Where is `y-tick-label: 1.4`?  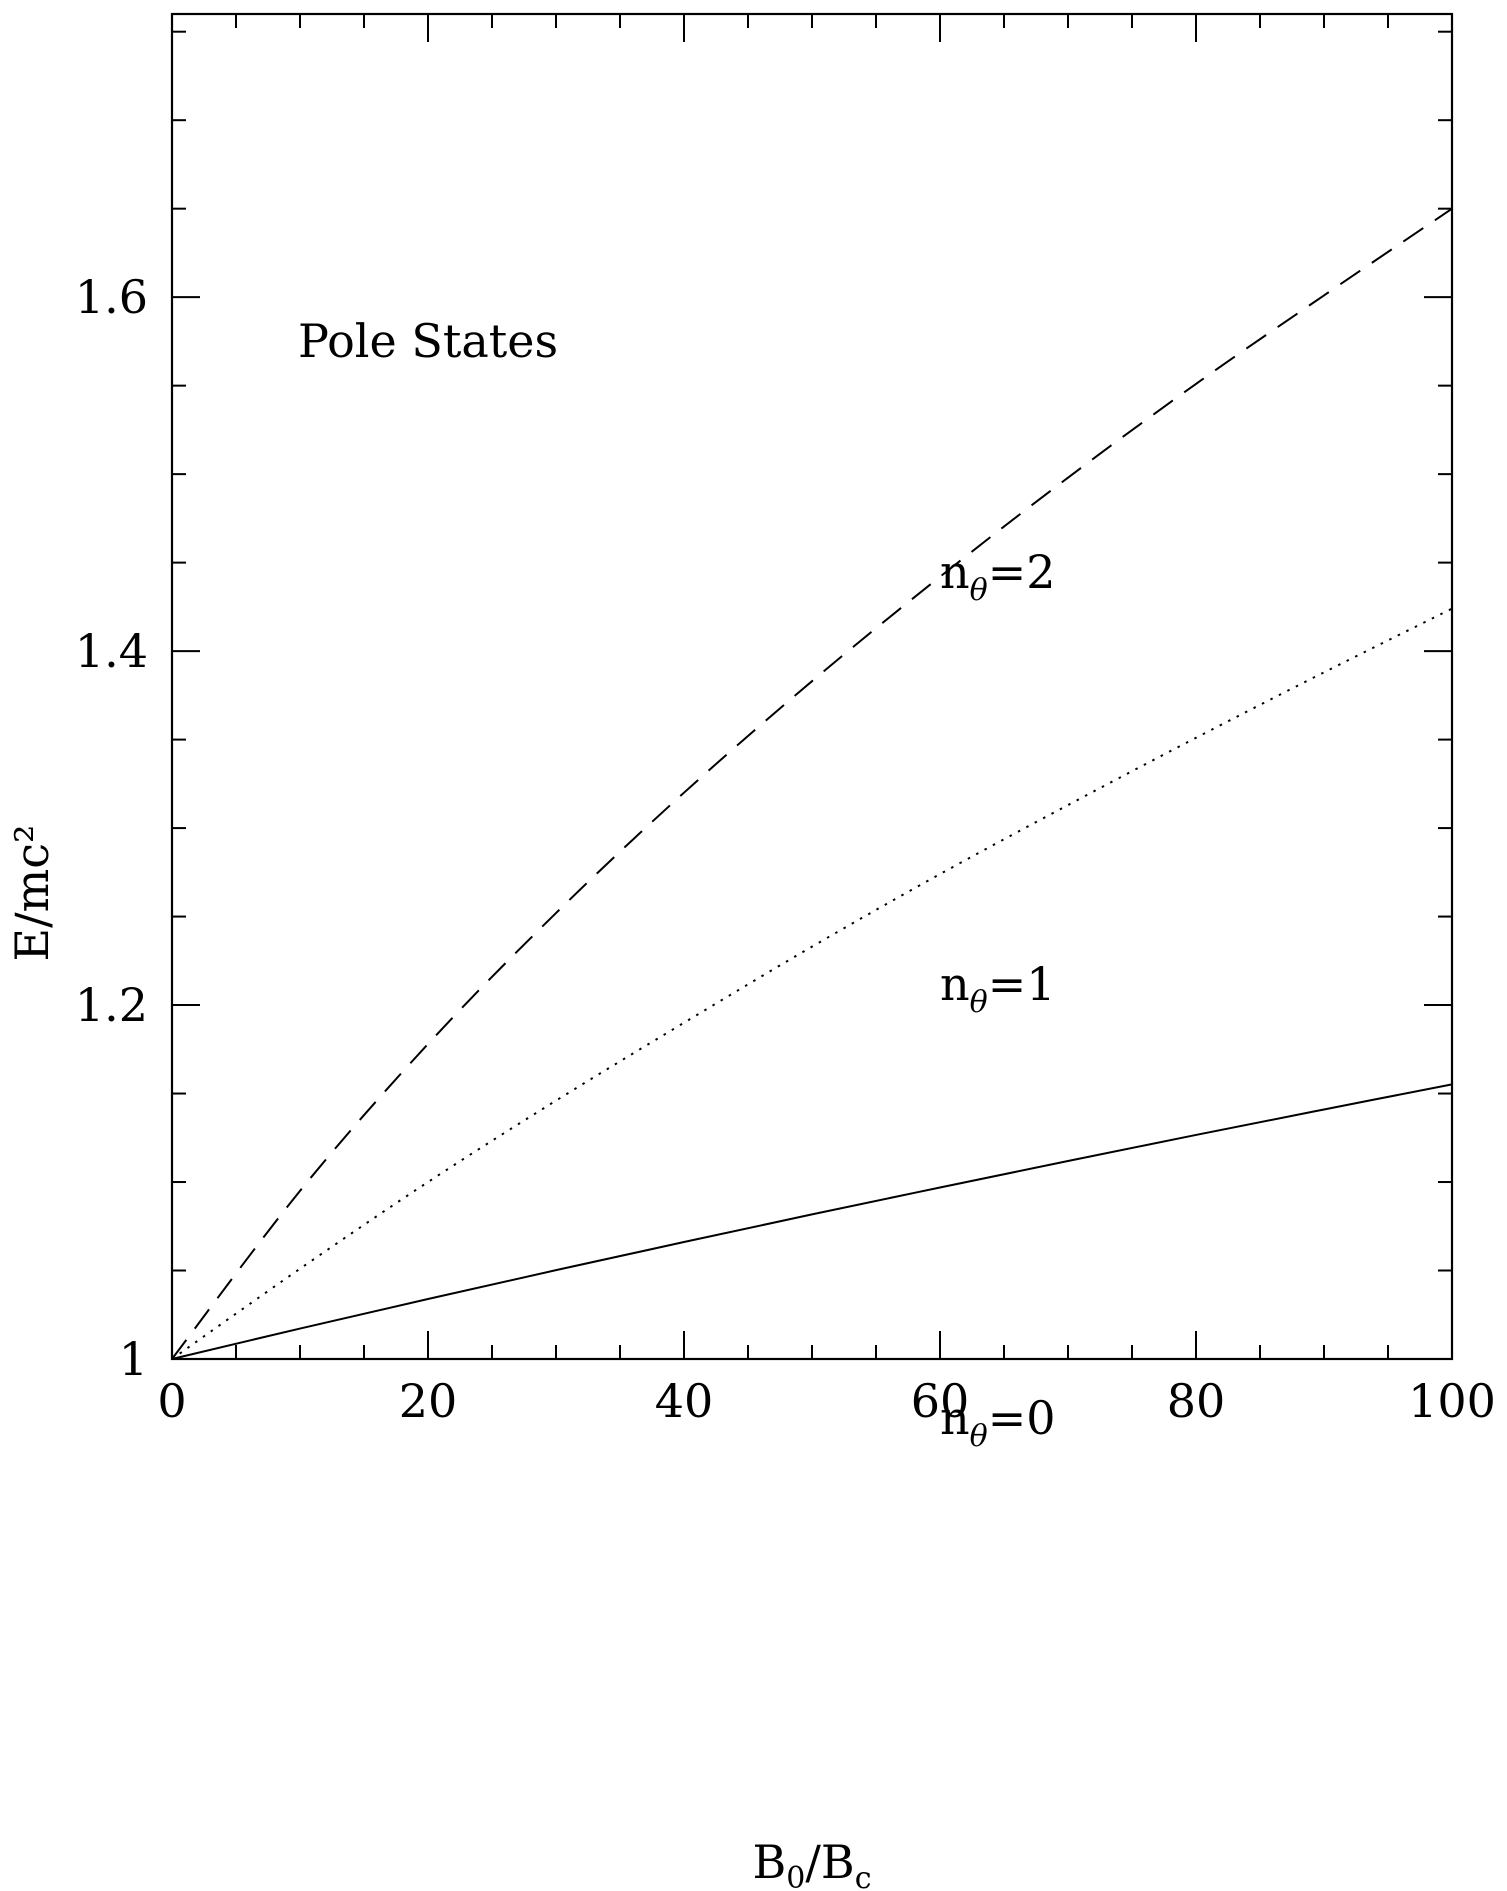
y-tick-label: 1.4 is located at coordinates (111, 651).